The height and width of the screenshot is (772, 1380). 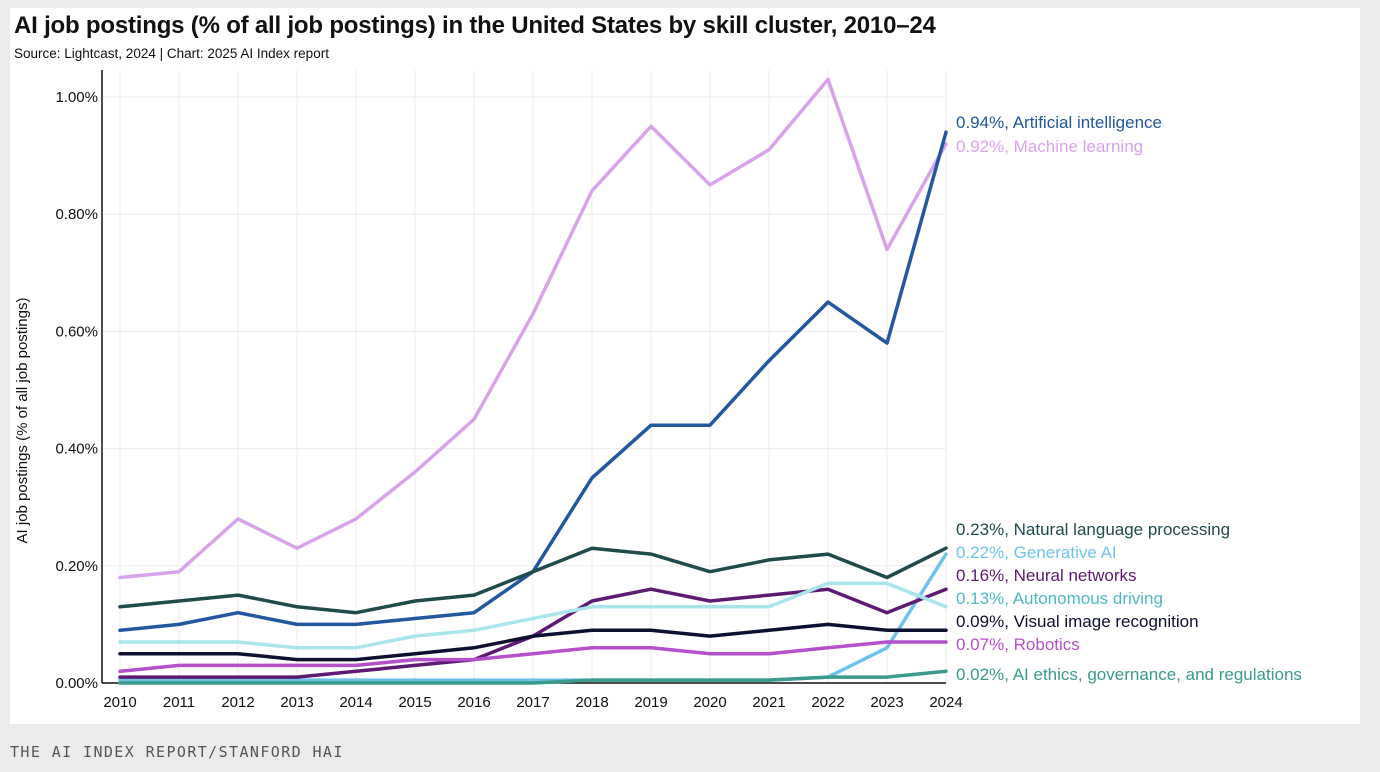 I want to click on series-line-visual-image-recognition, so click(x=533, y=642).